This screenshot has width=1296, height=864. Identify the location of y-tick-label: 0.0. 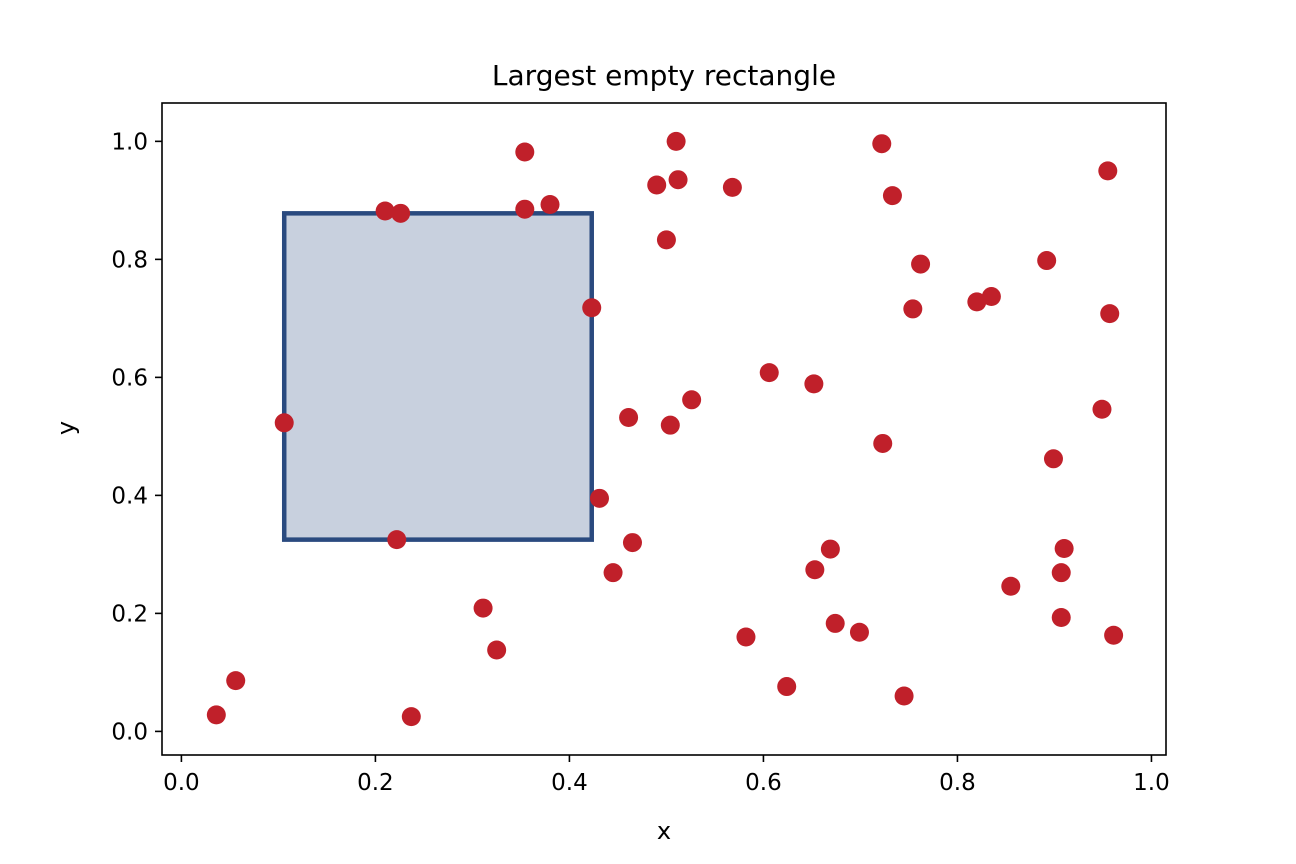
(129, 732).